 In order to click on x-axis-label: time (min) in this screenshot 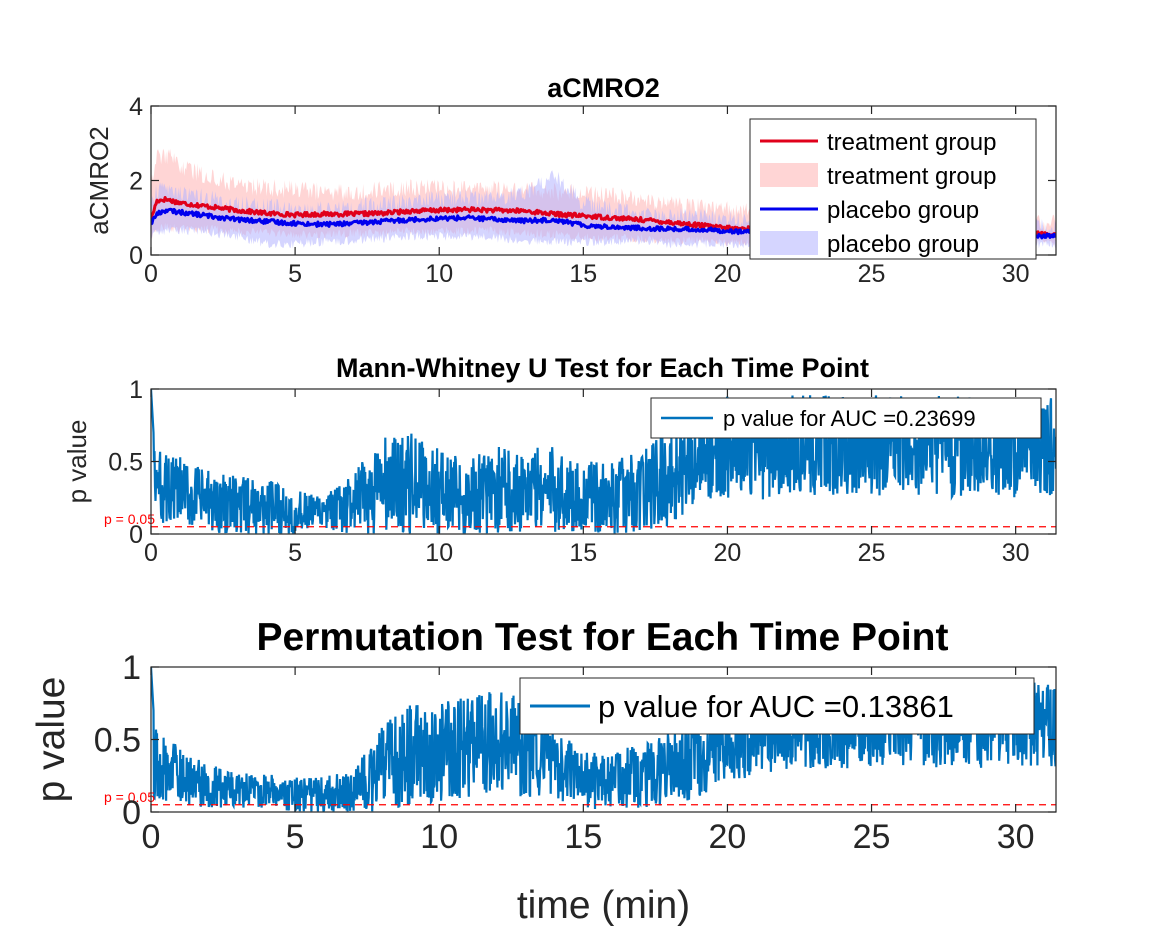, I will do `click(603, 905)`.